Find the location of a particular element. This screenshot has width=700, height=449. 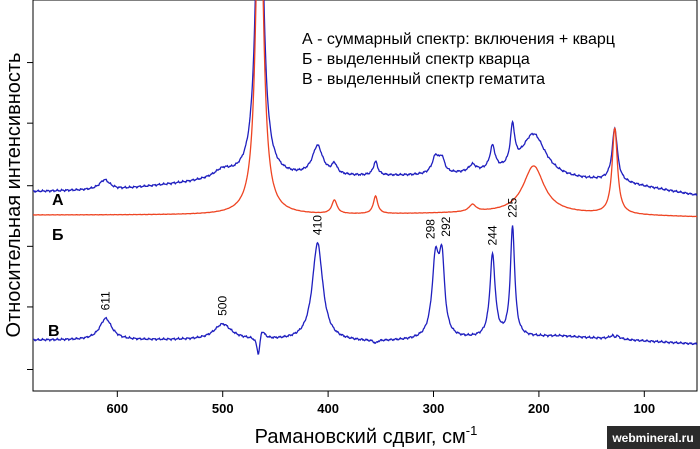

x-tick-label-300: 300 is located at coordinates (434, 408).